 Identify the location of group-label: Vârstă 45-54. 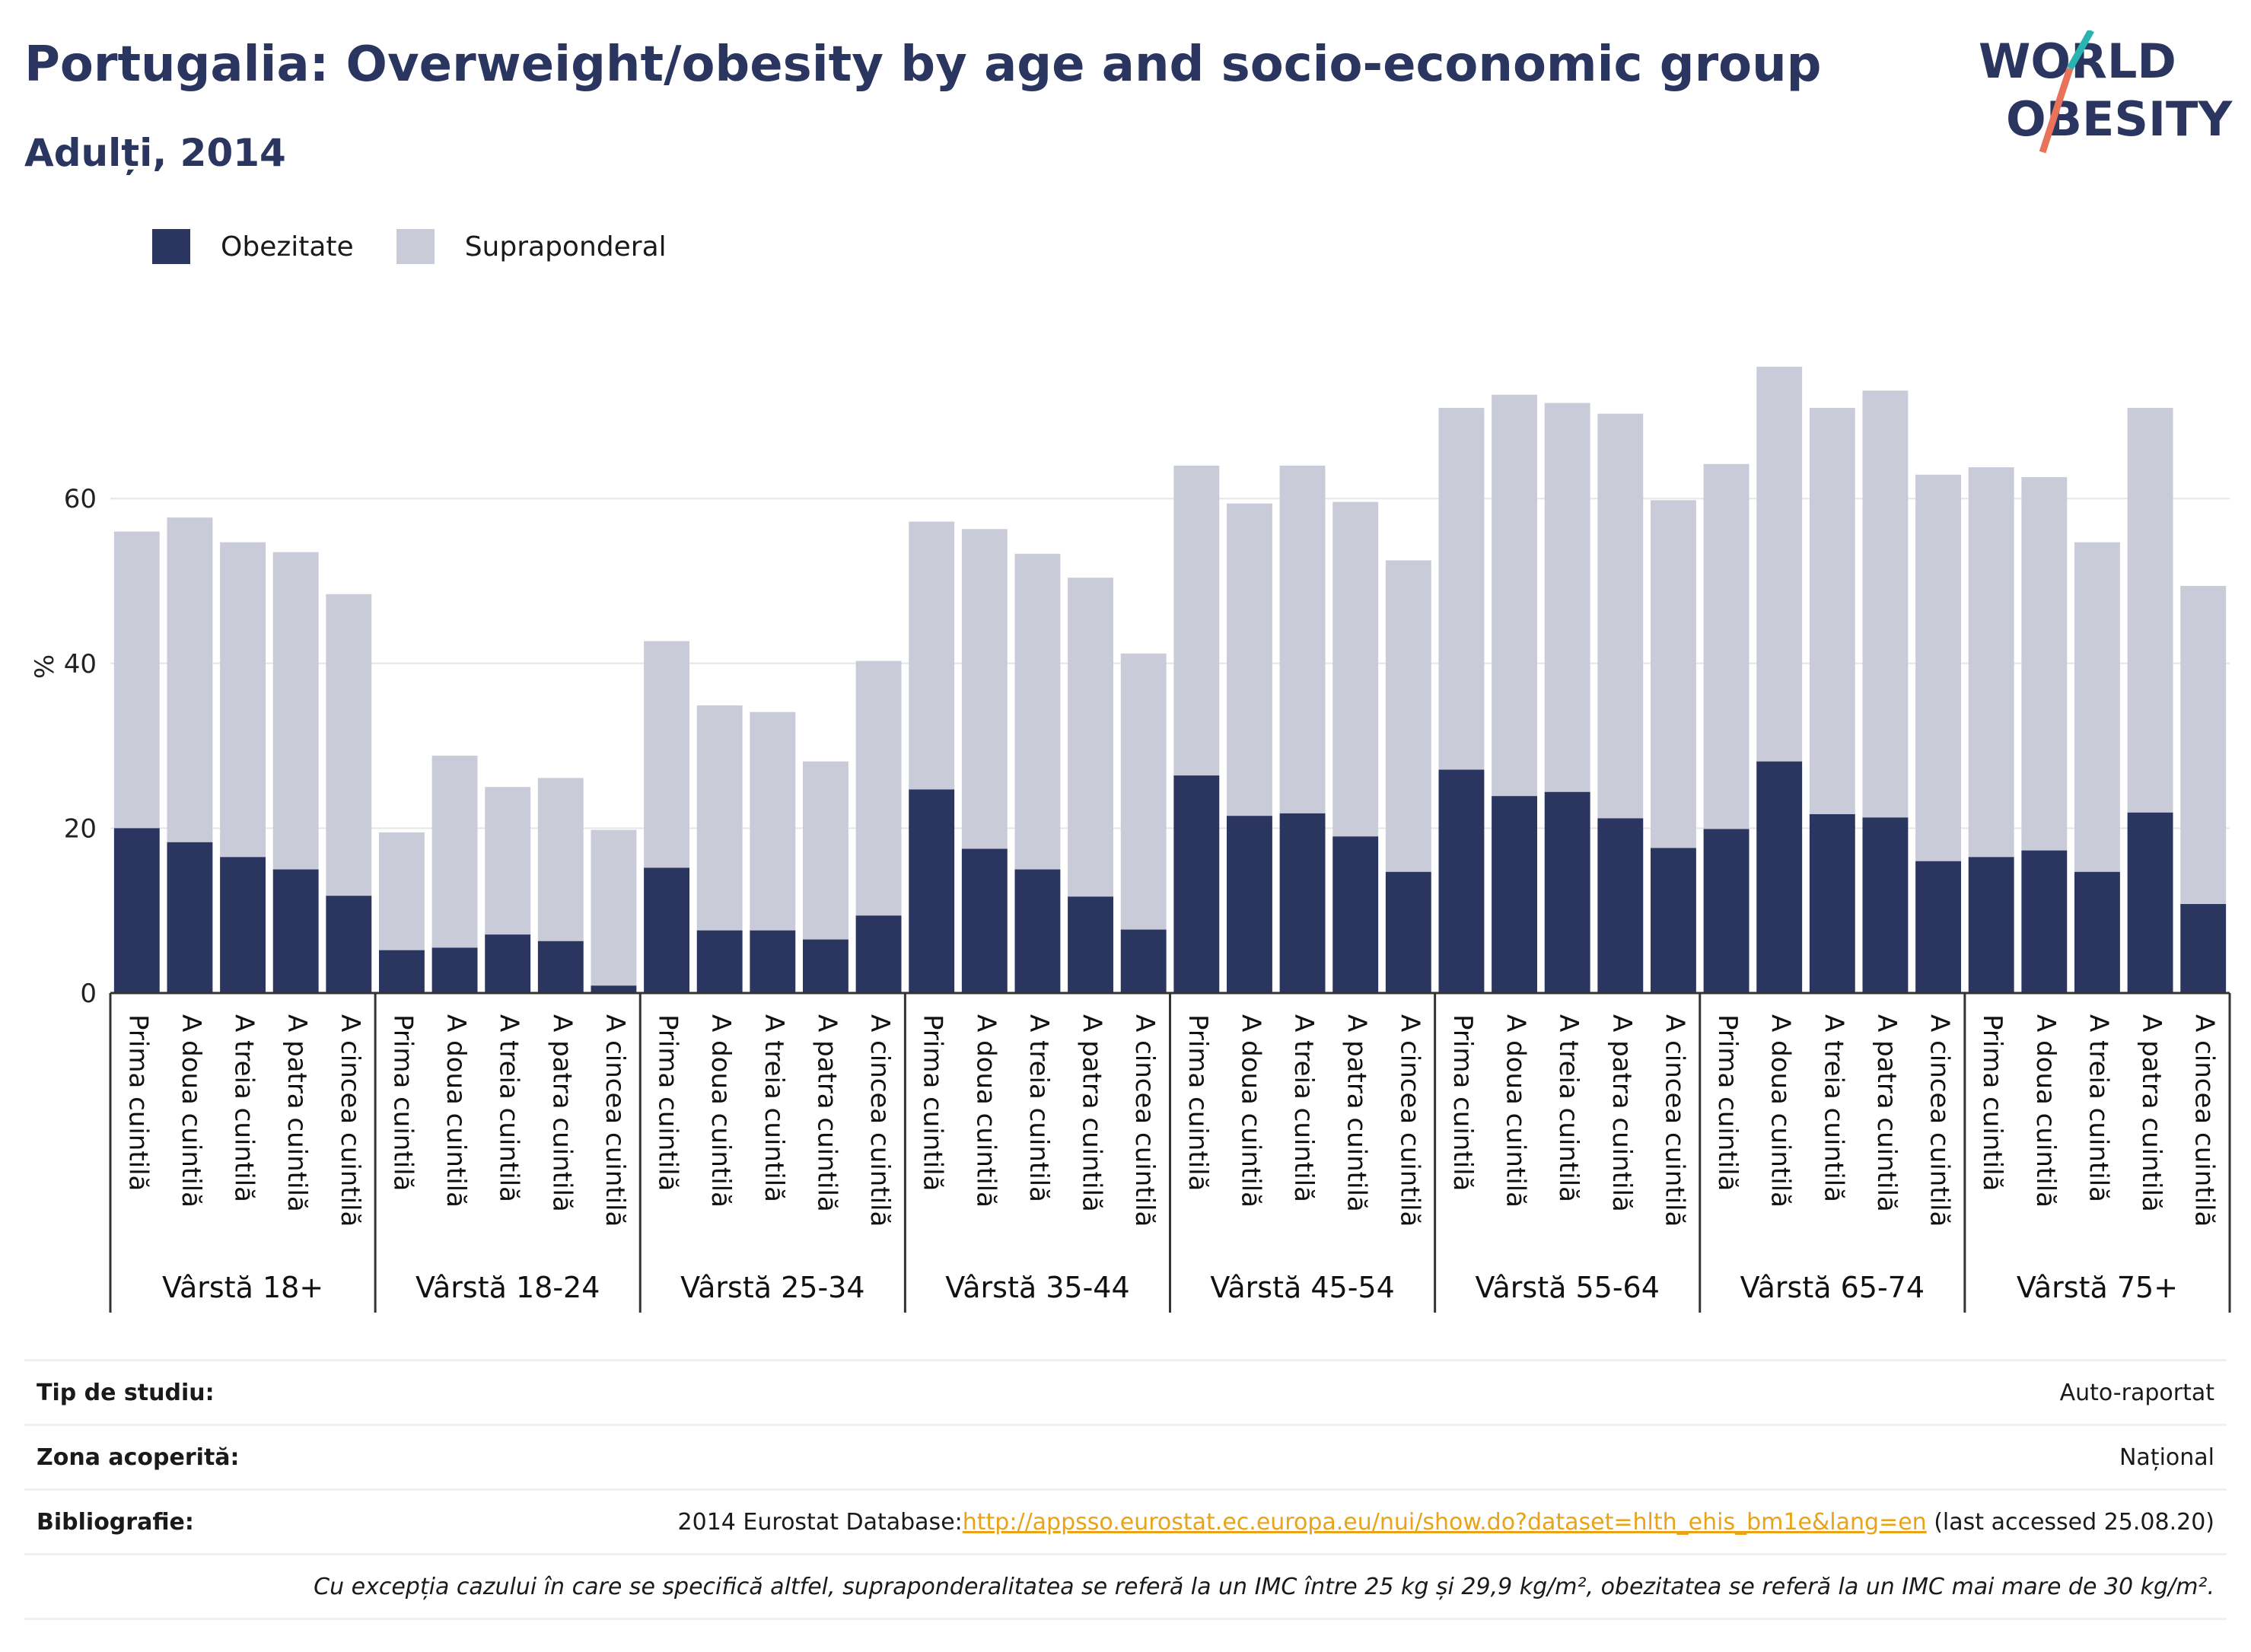
(1302, 1287).